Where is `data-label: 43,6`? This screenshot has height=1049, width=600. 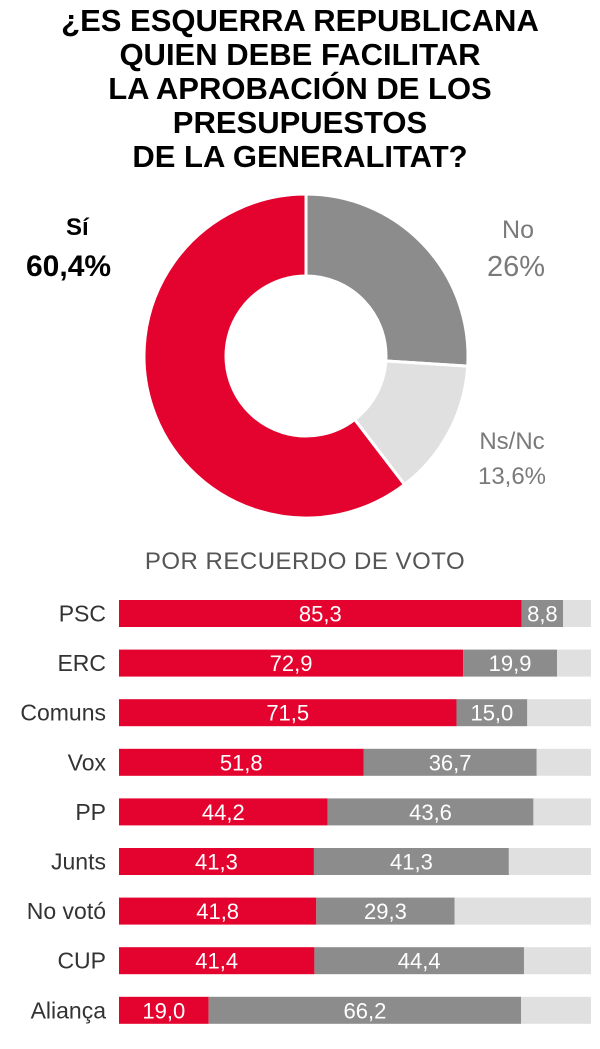
data-label: 43,6 is located at coordinates (430, 812).